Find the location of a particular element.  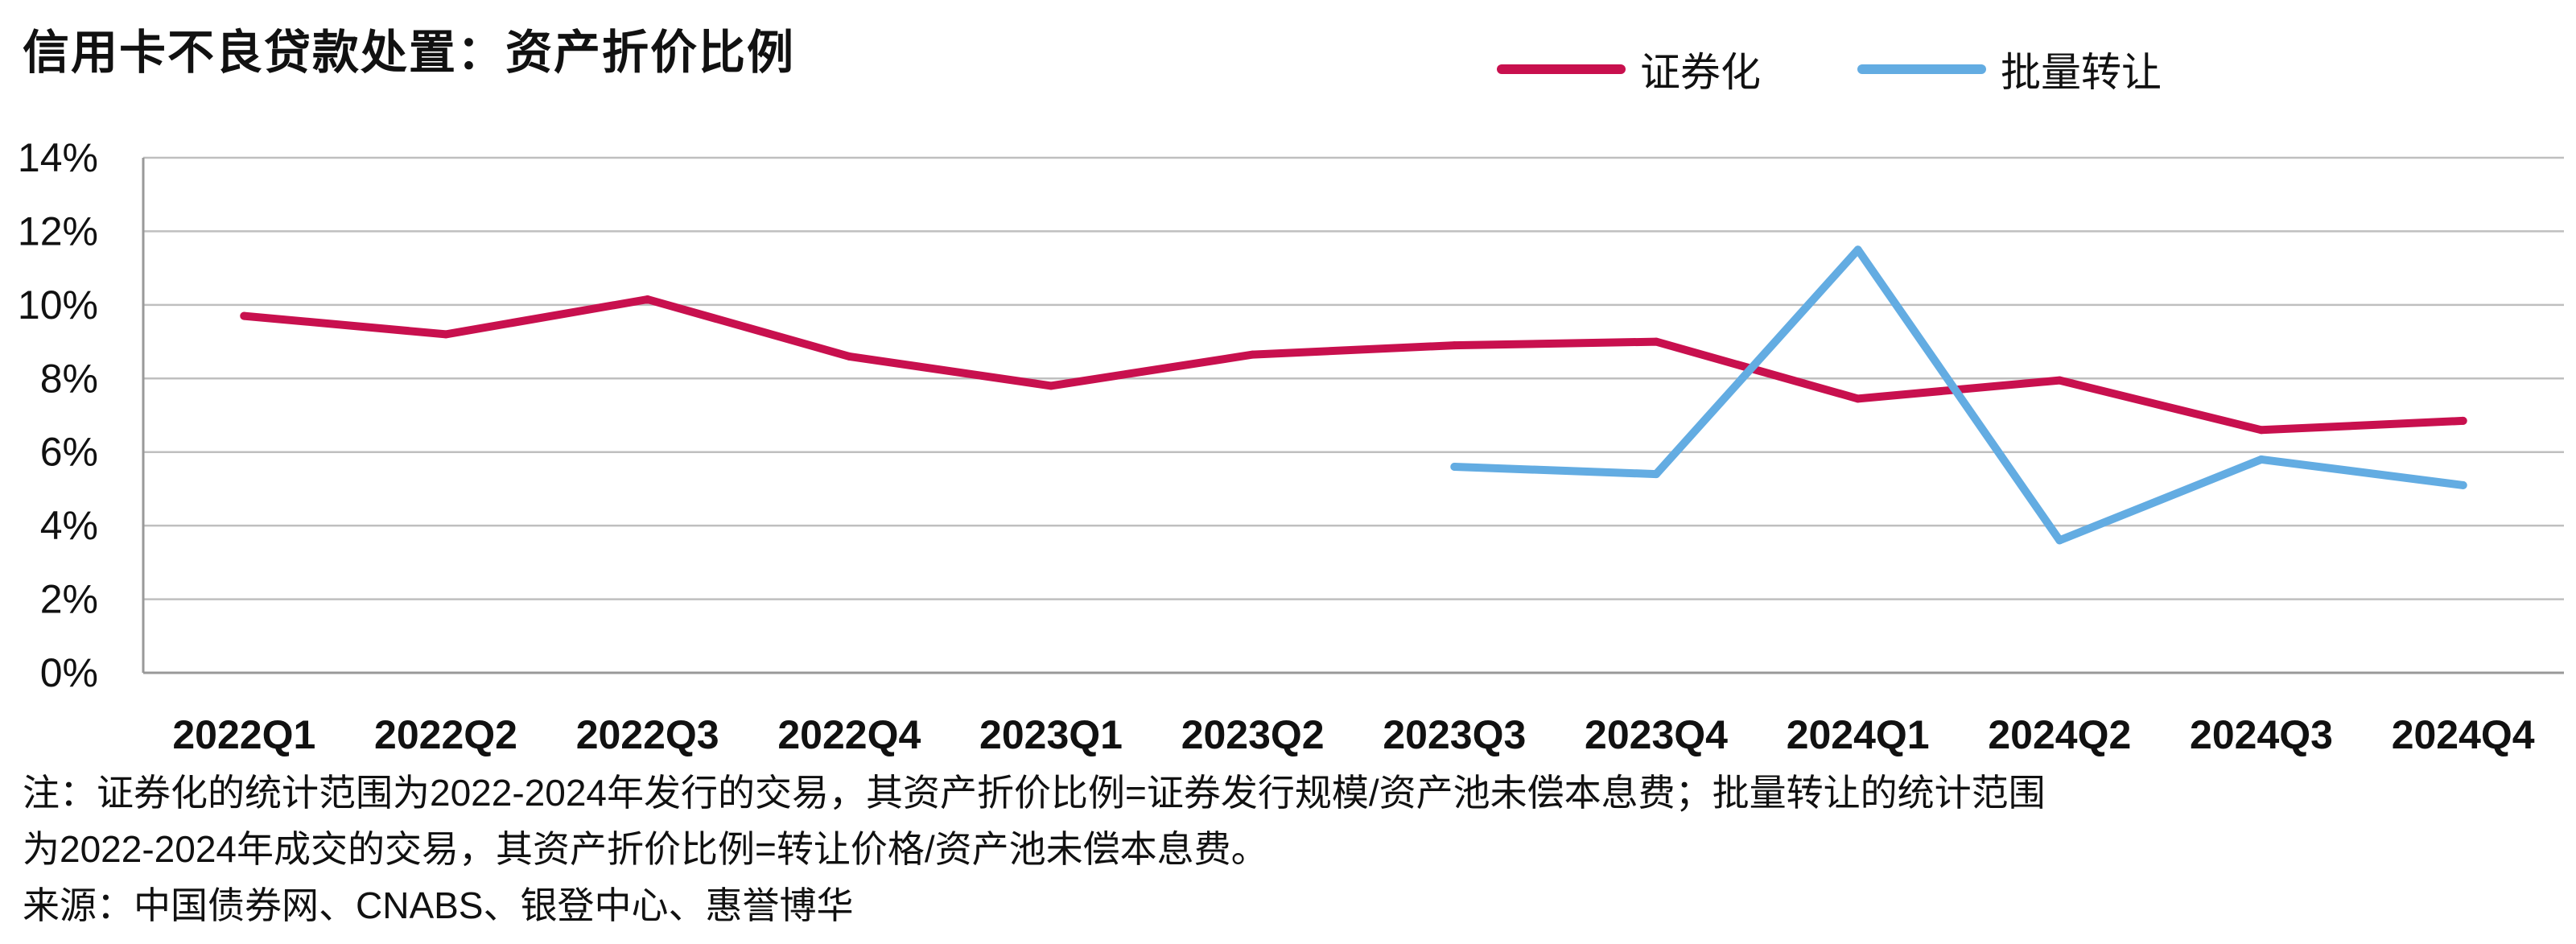

footnote-line-2: 为2022-2024年成交的交易，其资产折价比例=转让价格/资产池未偿本息费。 is located at coordinates (645, 849).